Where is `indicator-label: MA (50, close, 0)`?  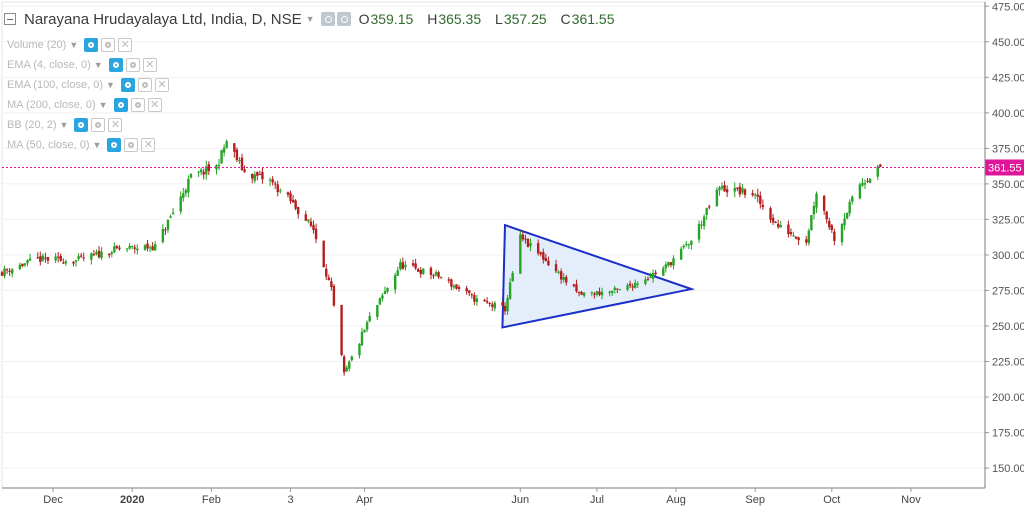 indicator-label: MA (50, close, 0) is located at coordinates (48, 145).